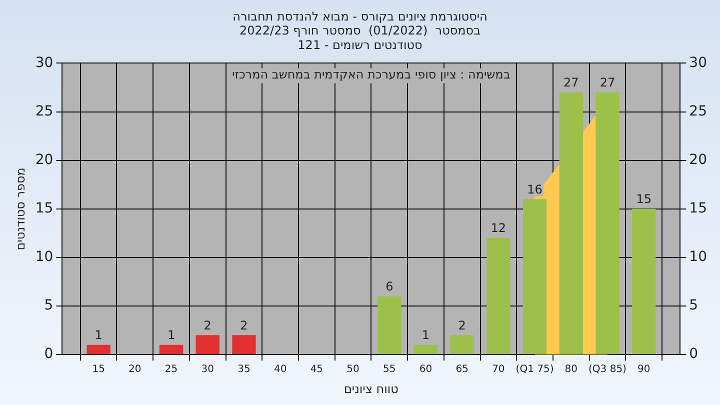  I want to click on y-tick-label: 25, so click(44, 111).